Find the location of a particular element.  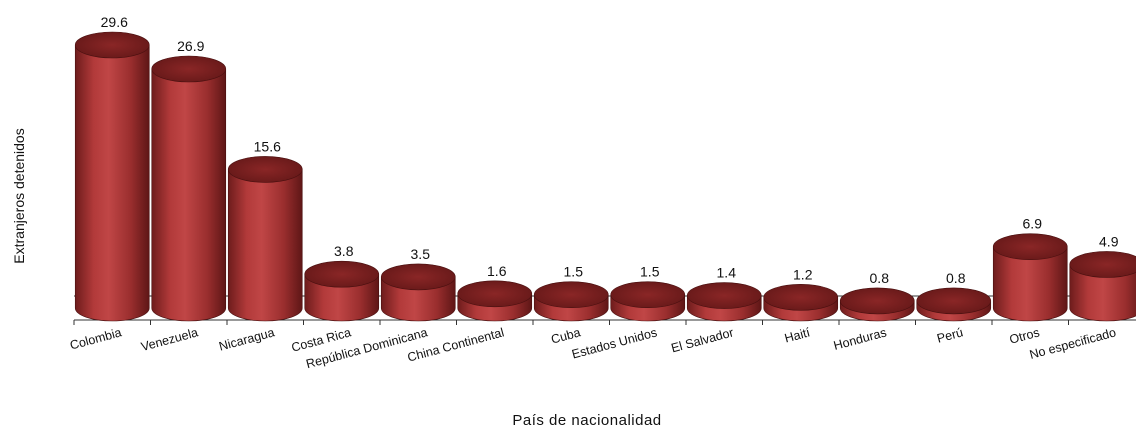

bar-colombia is located at coordinates (112, 176).